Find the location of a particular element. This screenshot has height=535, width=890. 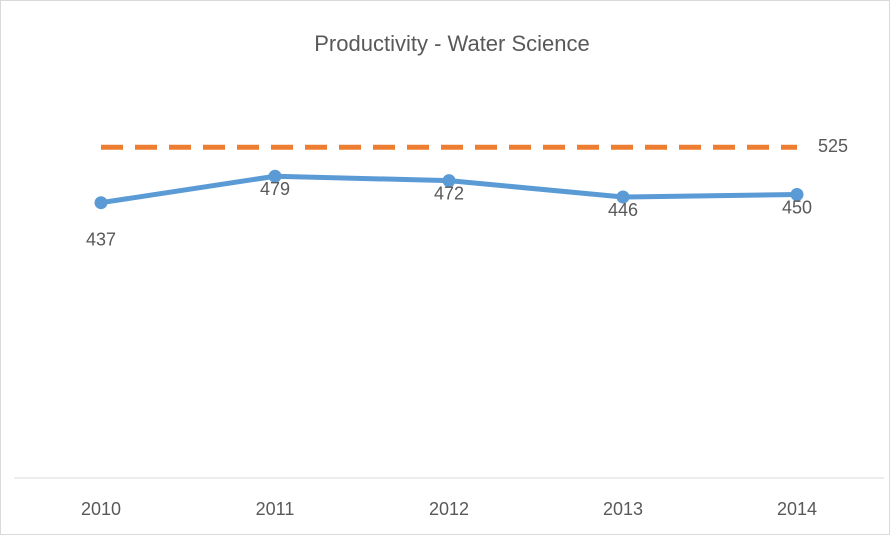

data-label: 472 is located at coordinates (449, 193).